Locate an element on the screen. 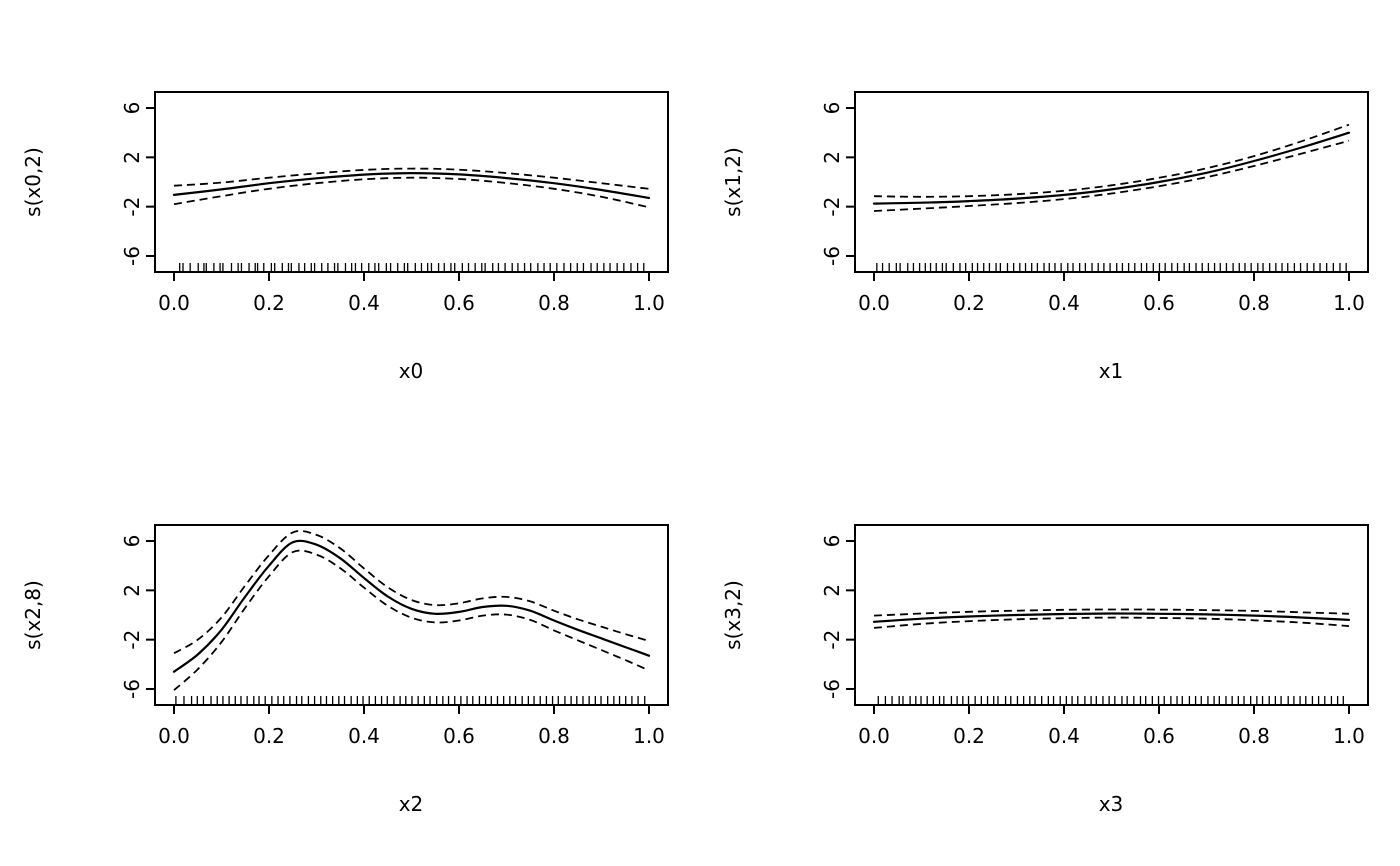 This screenshot has width=1400, height=866. x-axis-label: x2 is located at coordinates (411, 804).